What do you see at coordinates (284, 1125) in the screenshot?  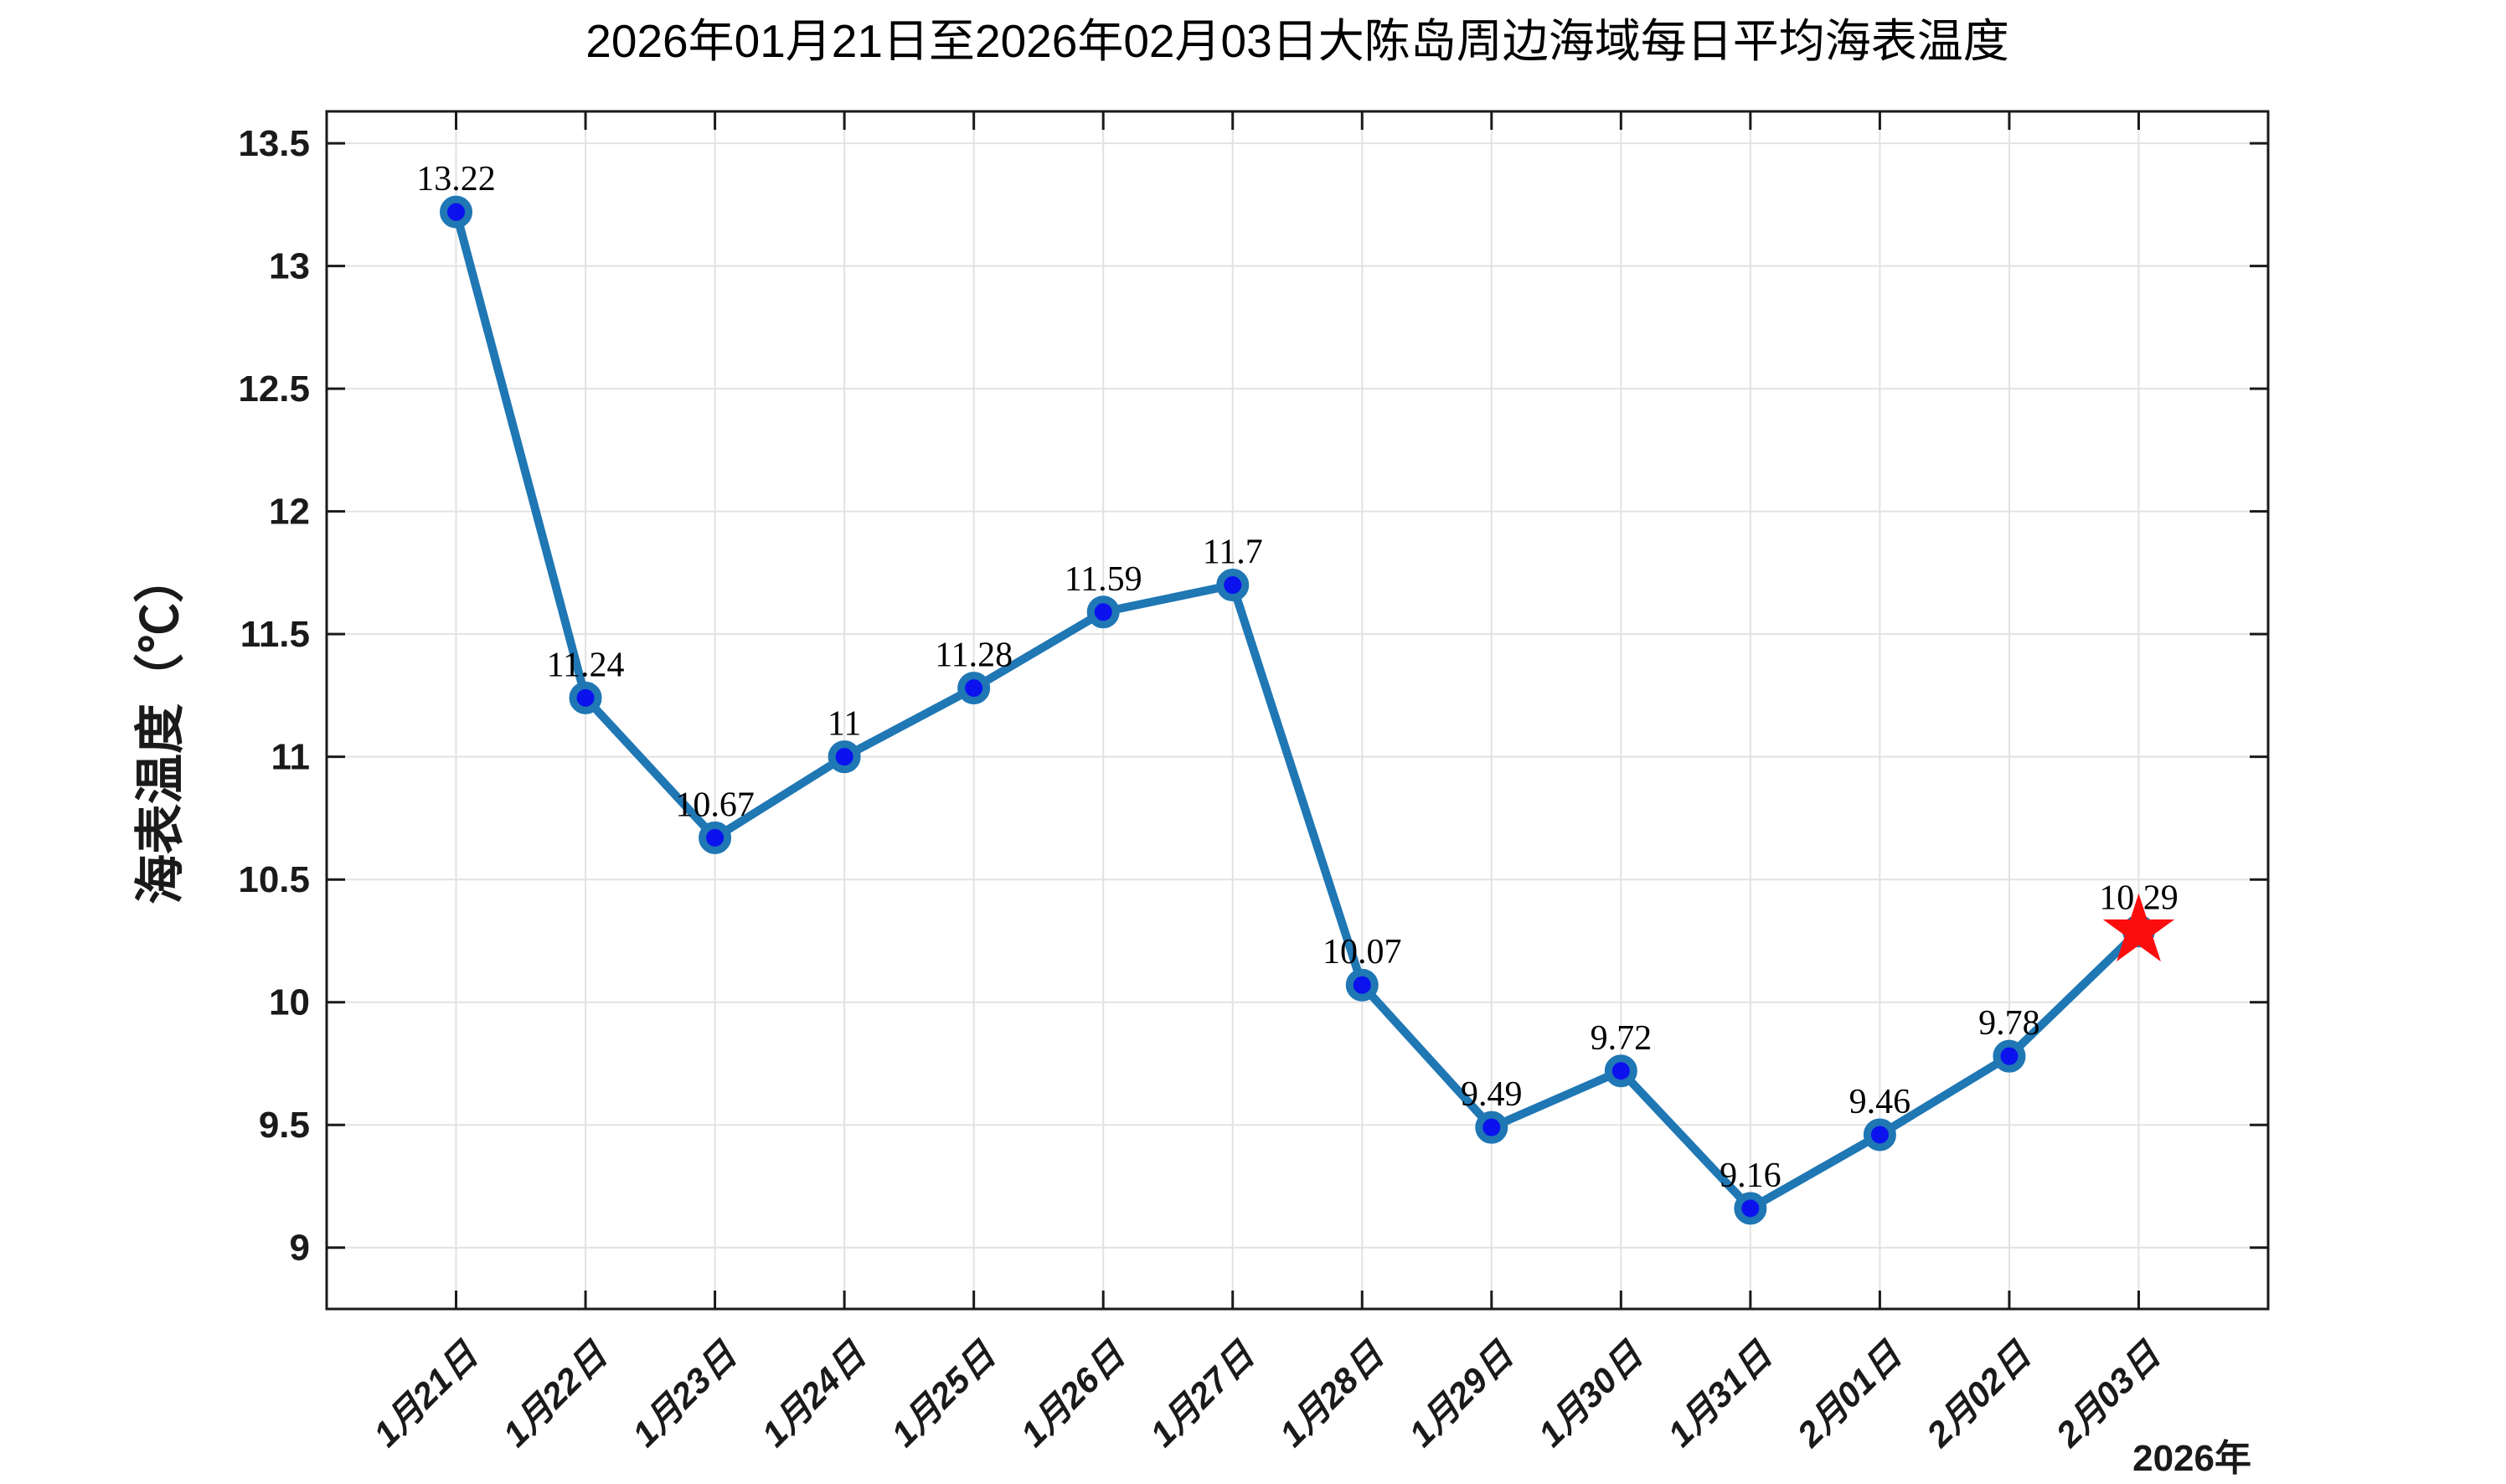 I see `y-tick-label: 9.5` at bounding box center [284, 1125].